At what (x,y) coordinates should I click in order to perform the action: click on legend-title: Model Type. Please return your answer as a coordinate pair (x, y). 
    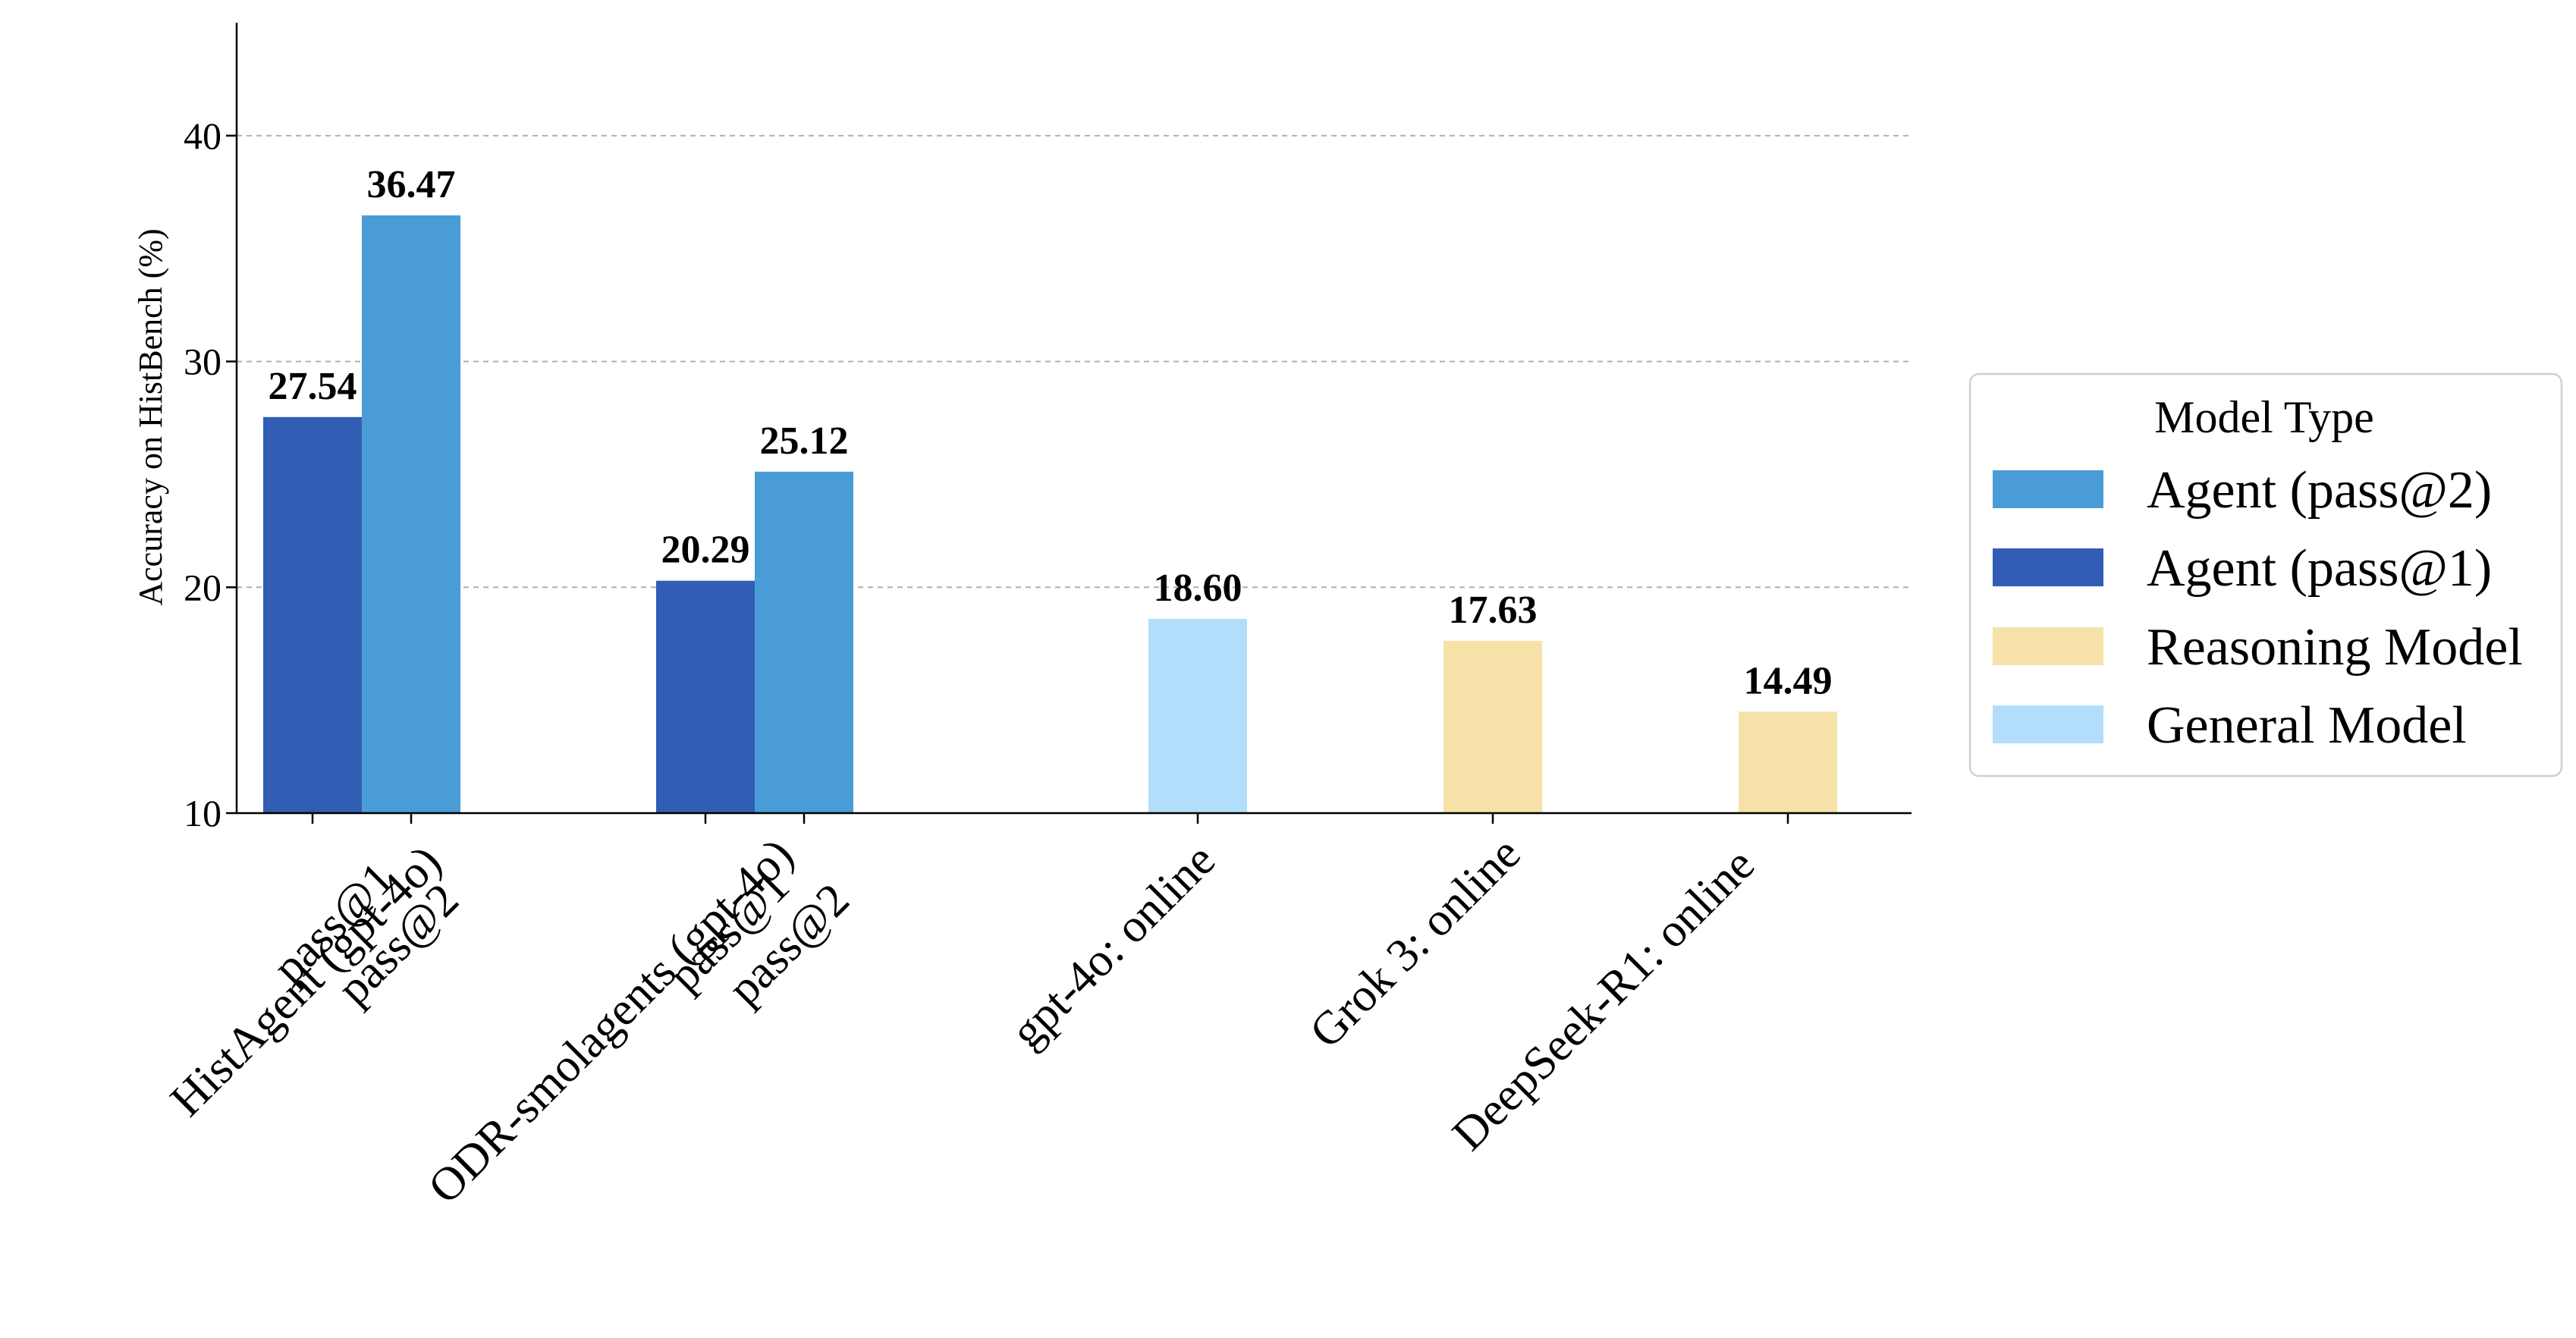
    Looking at the image, I should click on (2264, 417).